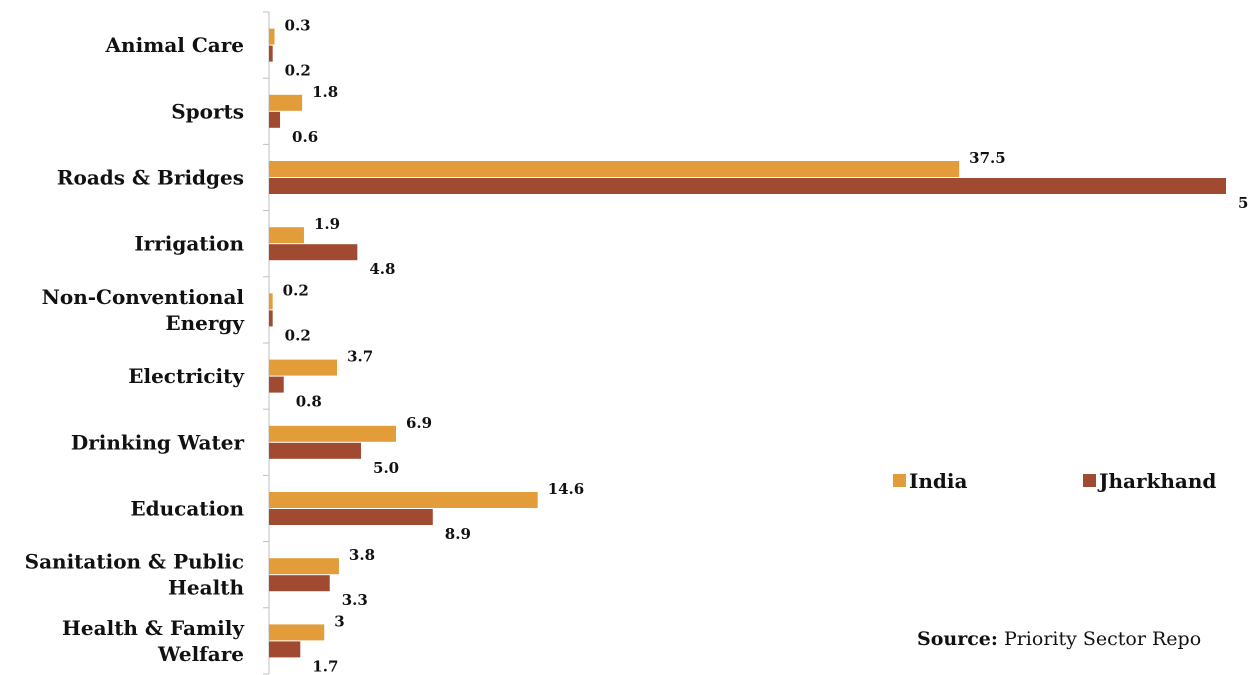  Describe the element at coordinates (362, 555) in the screenshot. I see `data-label-india: 3.8` at that location.